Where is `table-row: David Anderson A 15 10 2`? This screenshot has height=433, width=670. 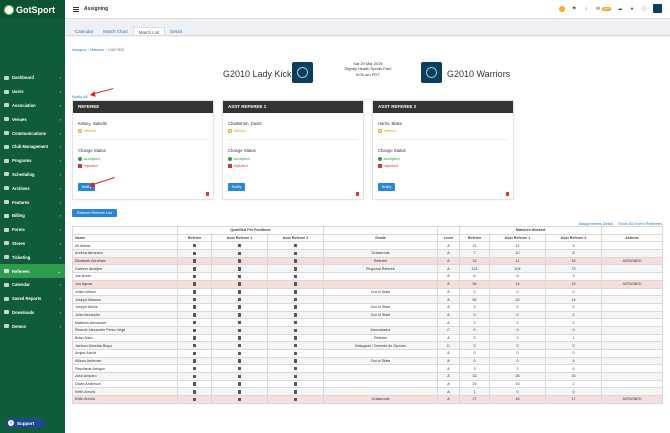 table-row: David Anderson A 15 10 2 is located at coordinates (368, 384).